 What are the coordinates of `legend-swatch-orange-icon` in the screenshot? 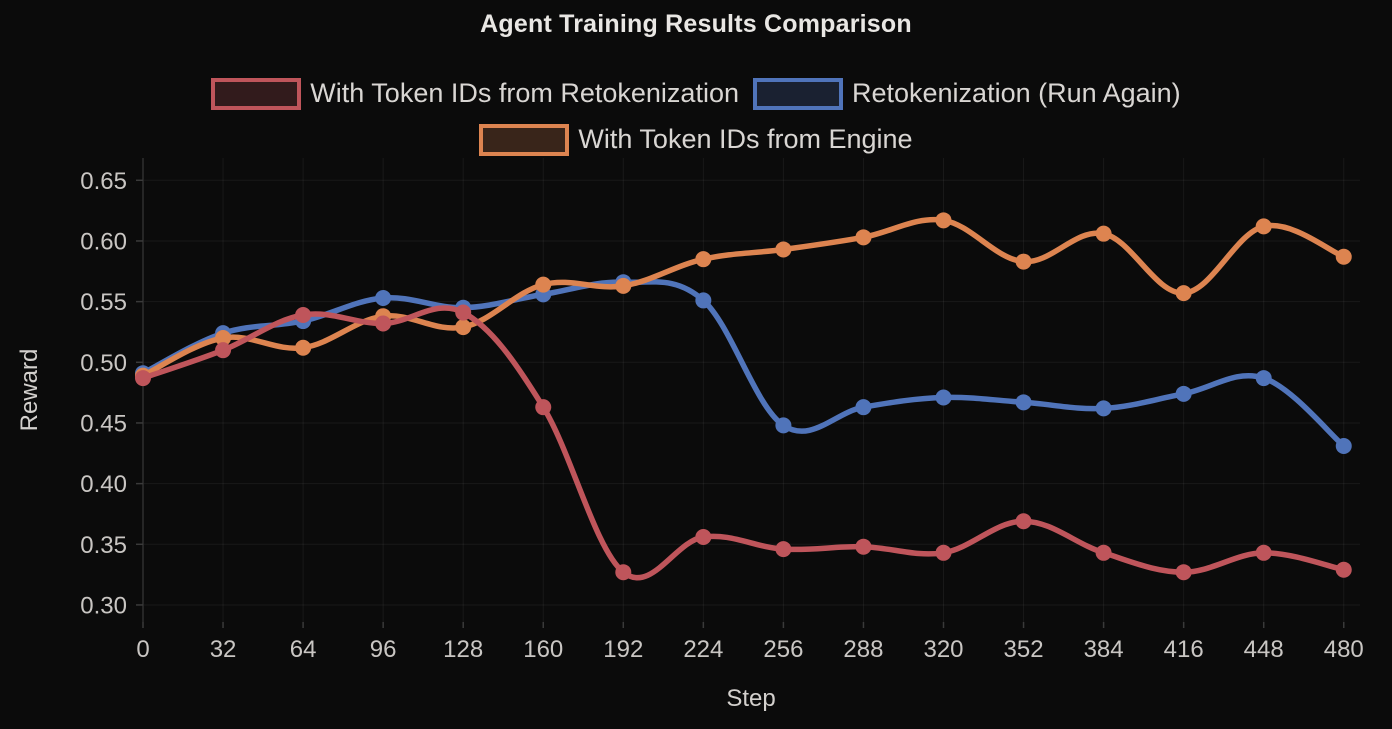 It's located at (524, 140).